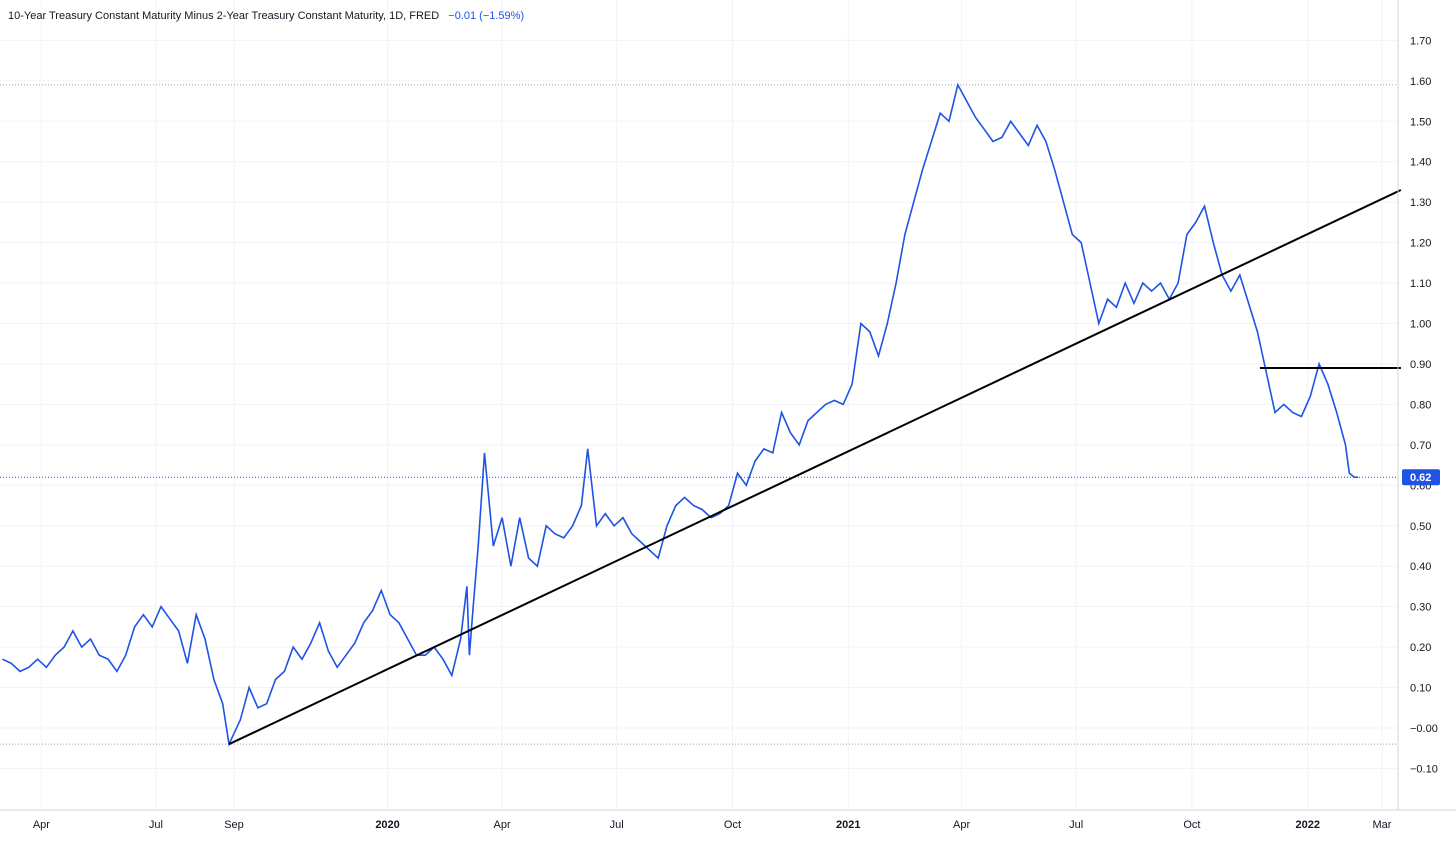 Image resolution: width=1456 pixels, height=846 pixels. Describe the element at coordinates (1420, 244) in the screenshot. I see `y-tick-label: 1.20` at that location.